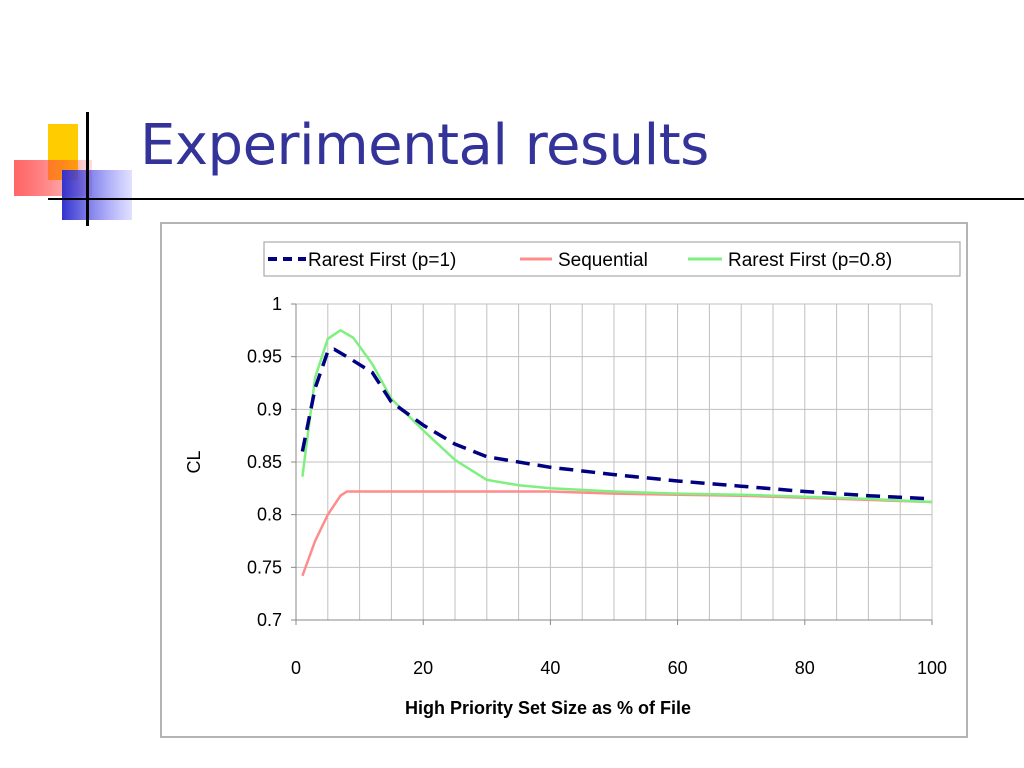  I want to click on y-tick-labels: 0.7 0.75 0.8 0.85 0.9 0.95 1, so click(271, 462).